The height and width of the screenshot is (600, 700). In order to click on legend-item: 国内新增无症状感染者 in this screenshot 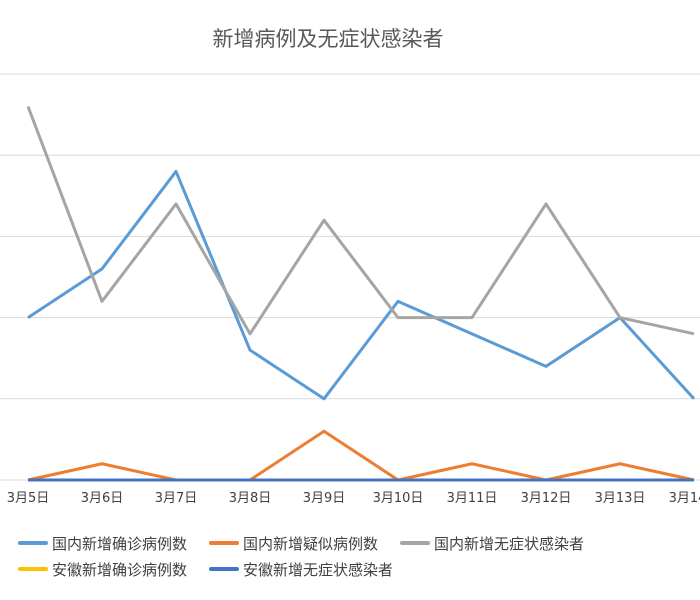, I will do `click(492, 543)`.